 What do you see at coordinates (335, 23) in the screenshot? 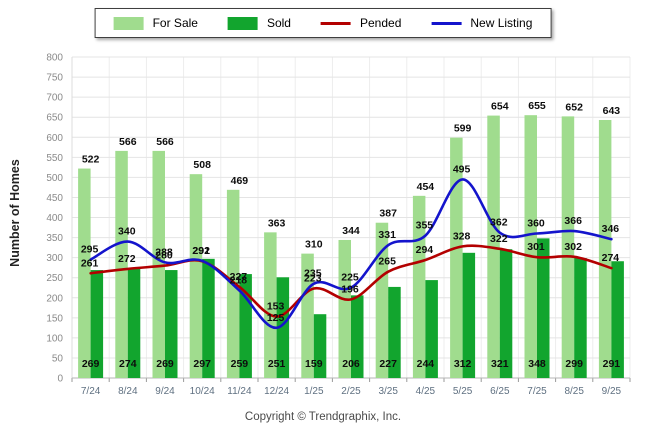
I see `pended-swatch-icon` at bounding box center [335, 23].